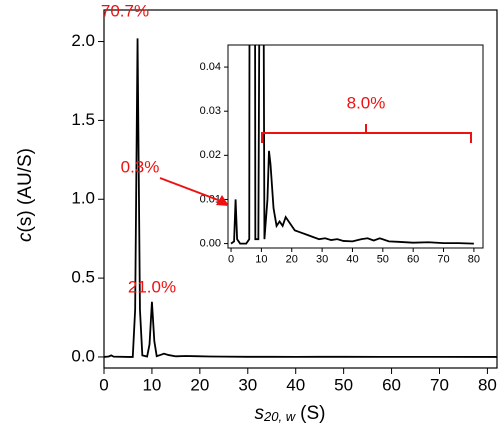 The height and width of the screenshot is (430, 500). What do you see at coordinates (260, 413) in the screenshot?
I see `x-label-var: s` at bounding box center [260, 413].